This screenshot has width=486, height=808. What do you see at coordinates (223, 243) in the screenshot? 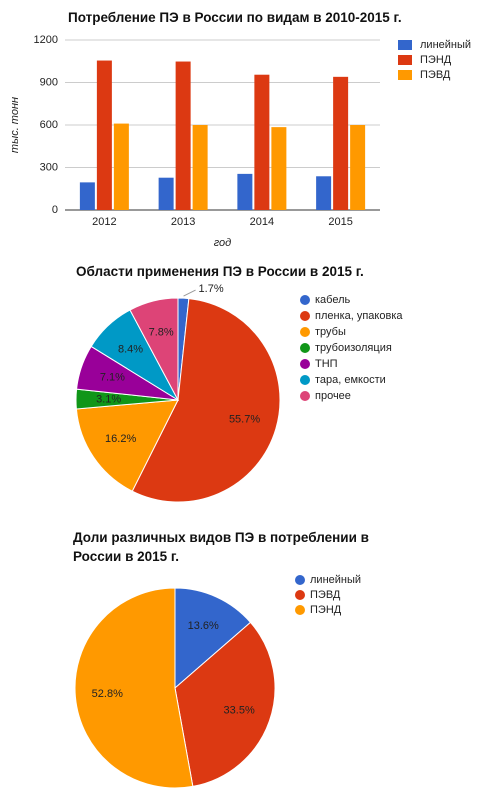
I see `x-axis-label: год` at bounding box center [223, 243].